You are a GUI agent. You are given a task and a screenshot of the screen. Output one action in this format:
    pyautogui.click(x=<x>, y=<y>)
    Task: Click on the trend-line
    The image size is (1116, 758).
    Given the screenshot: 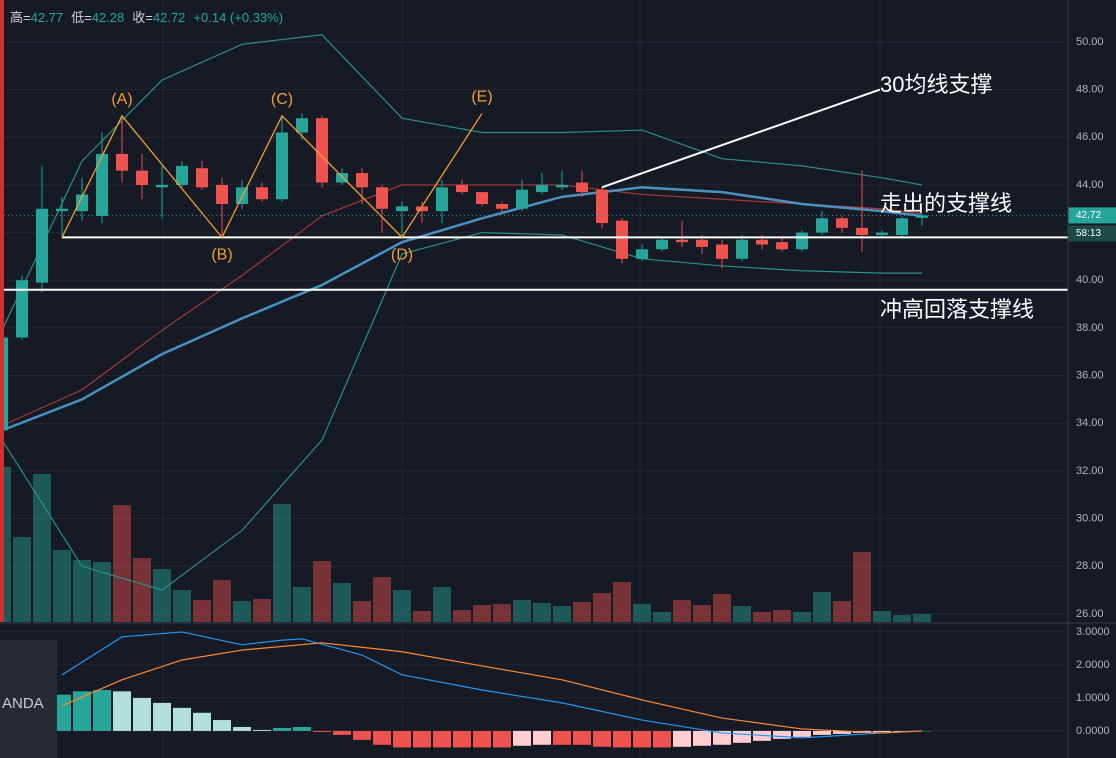 What is the action you would take?
    pyautogui.click(x=741, y=138)
    